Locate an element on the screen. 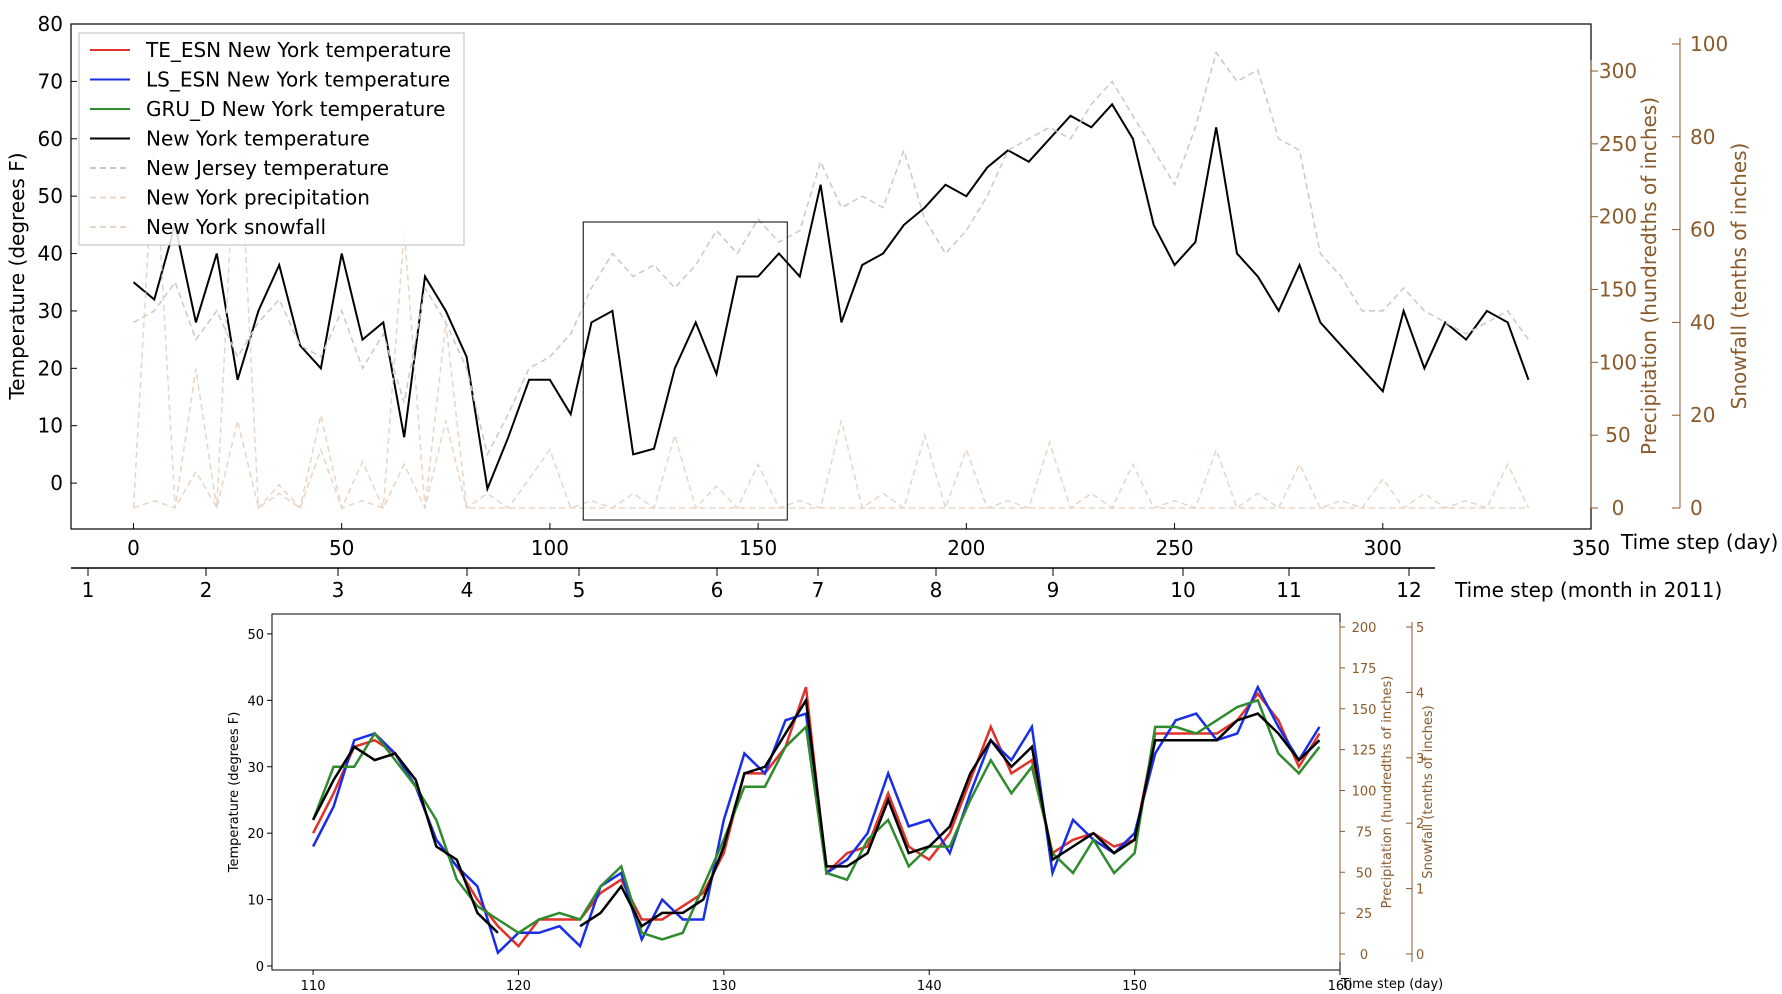 The width and height of the screenshot is (1782, 994). bottom-x-tick-label: 140 is located at coordinates (929, 986).